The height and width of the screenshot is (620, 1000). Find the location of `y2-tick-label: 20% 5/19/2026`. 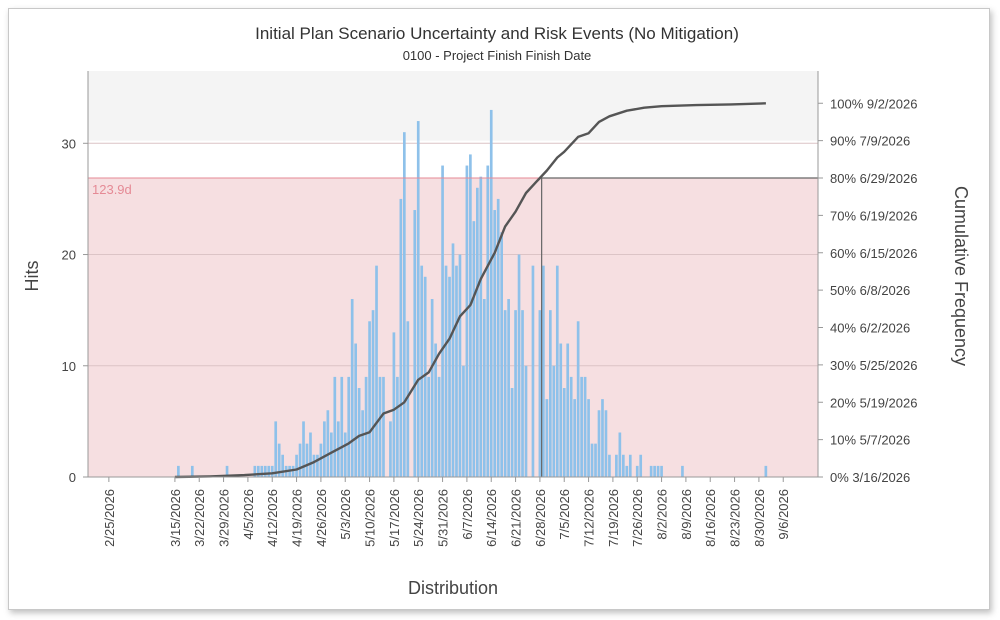

y2-tick-label: 20% 5/19/2026 is located at coordinates (873, 402).